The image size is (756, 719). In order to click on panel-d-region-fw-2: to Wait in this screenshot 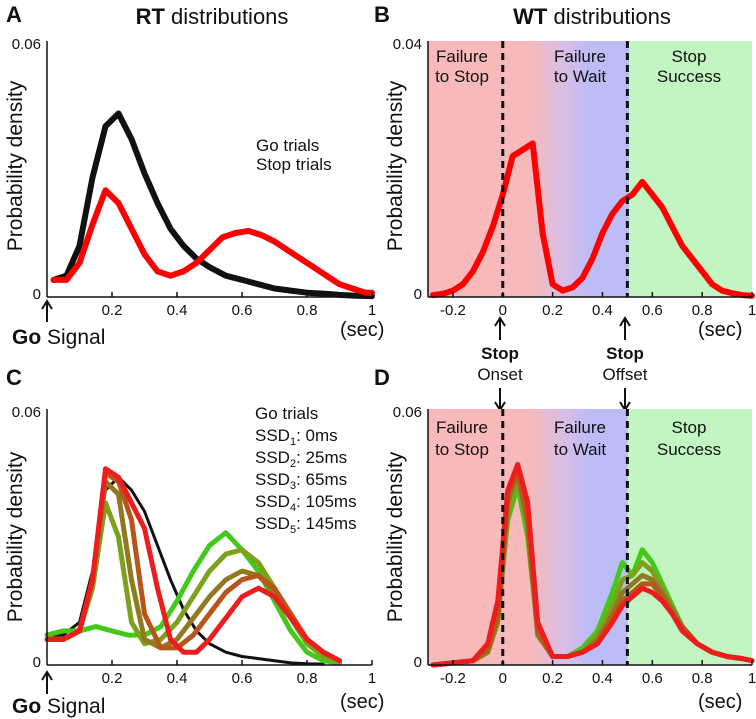, I will do `click(580, 449)`.